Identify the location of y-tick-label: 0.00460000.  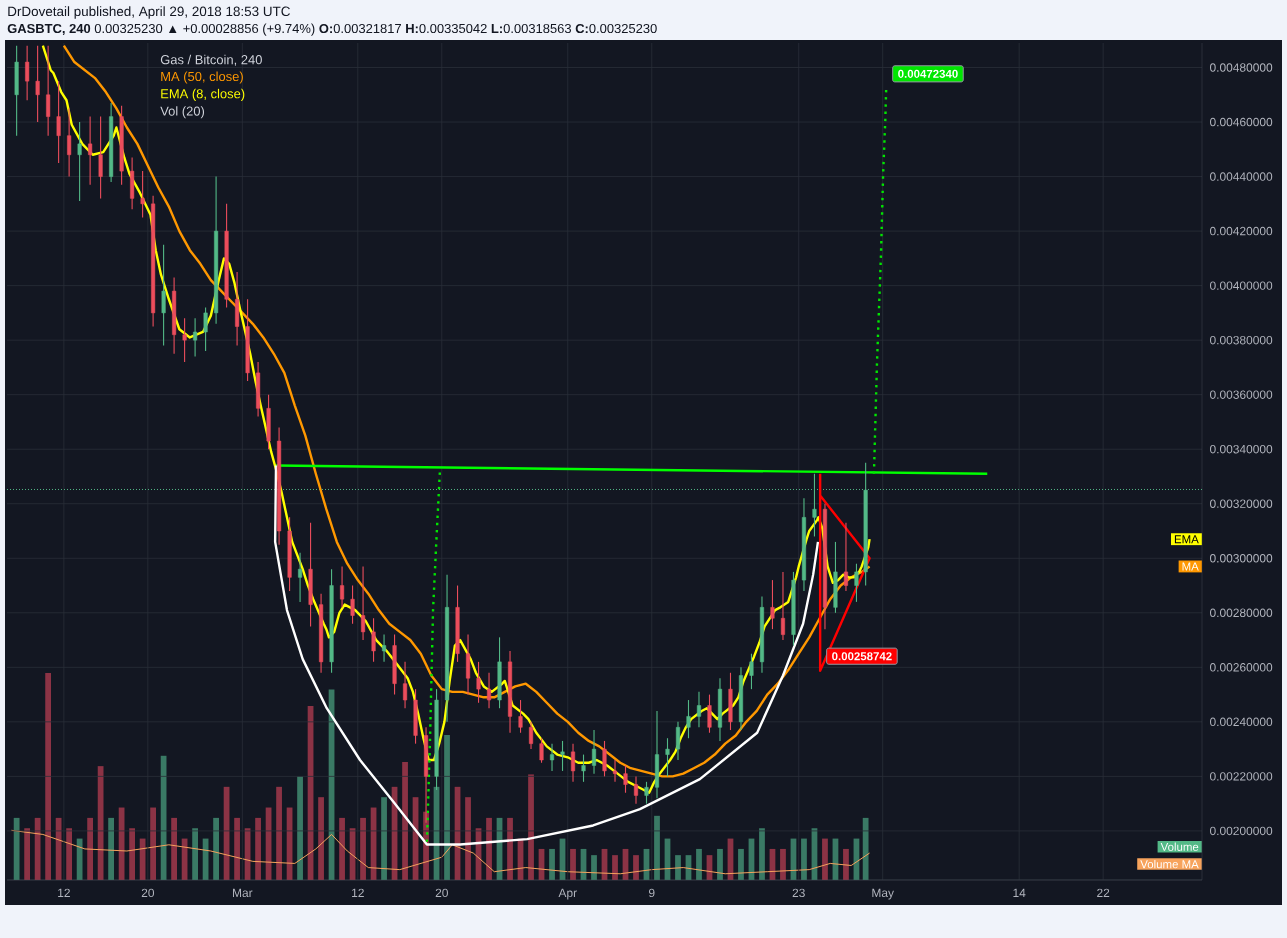
(1241, 122).